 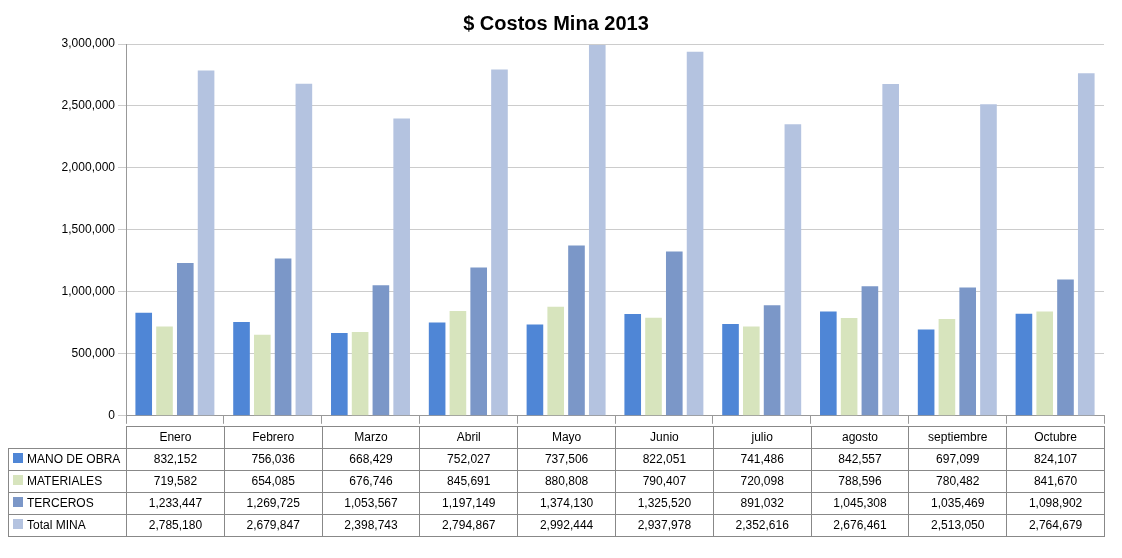 What do you see at coordinates (88, 105) in the screenshot?
I see `y-tick-label: 2,500,000` at bounding box center [88, 105].